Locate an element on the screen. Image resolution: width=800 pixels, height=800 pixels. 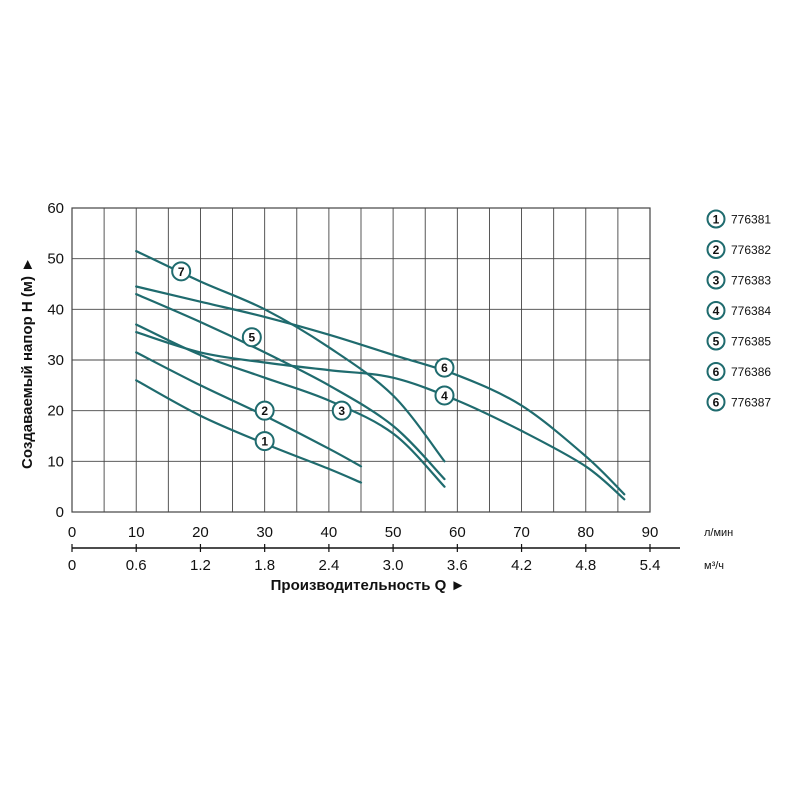
curve-badge-label: 6 is located at coordinates (444, 368).